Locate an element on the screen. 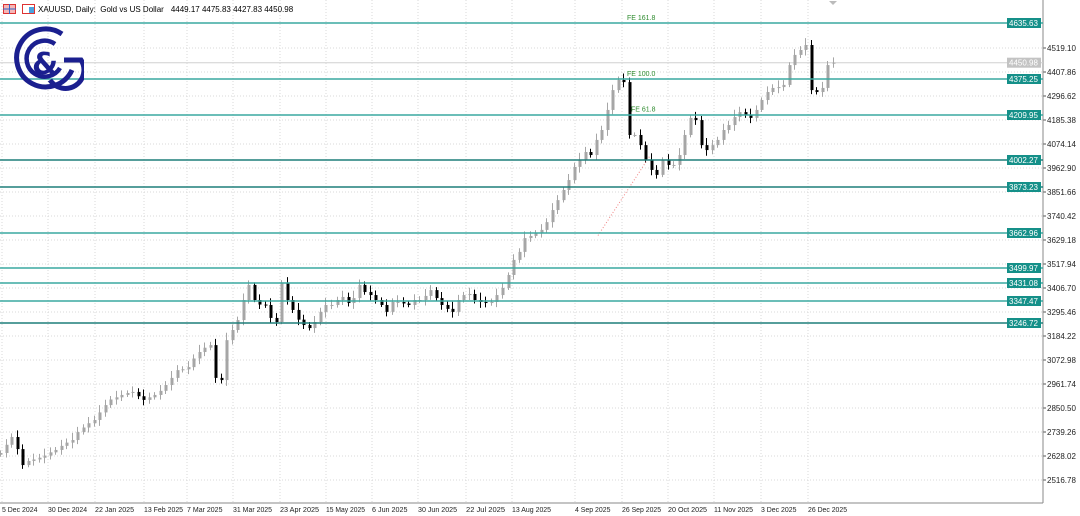 Image resolution: width=1080 pixels, height=516 pixels. x-tick-label: 30 Jun 2025 is located at coordinates (437, 510).